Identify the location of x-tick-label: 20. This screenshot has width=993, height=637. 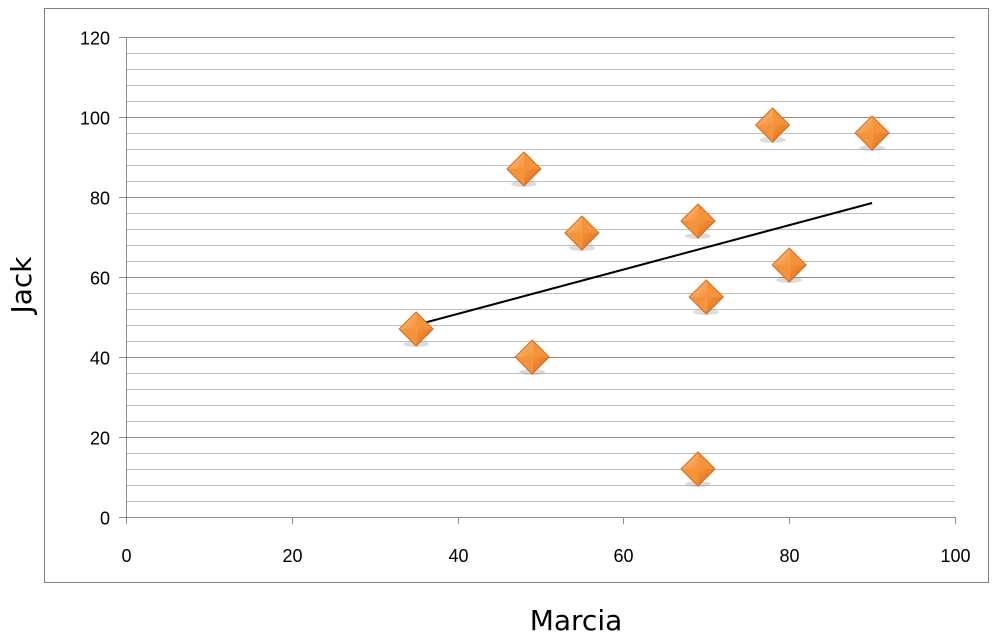
(292, 556).